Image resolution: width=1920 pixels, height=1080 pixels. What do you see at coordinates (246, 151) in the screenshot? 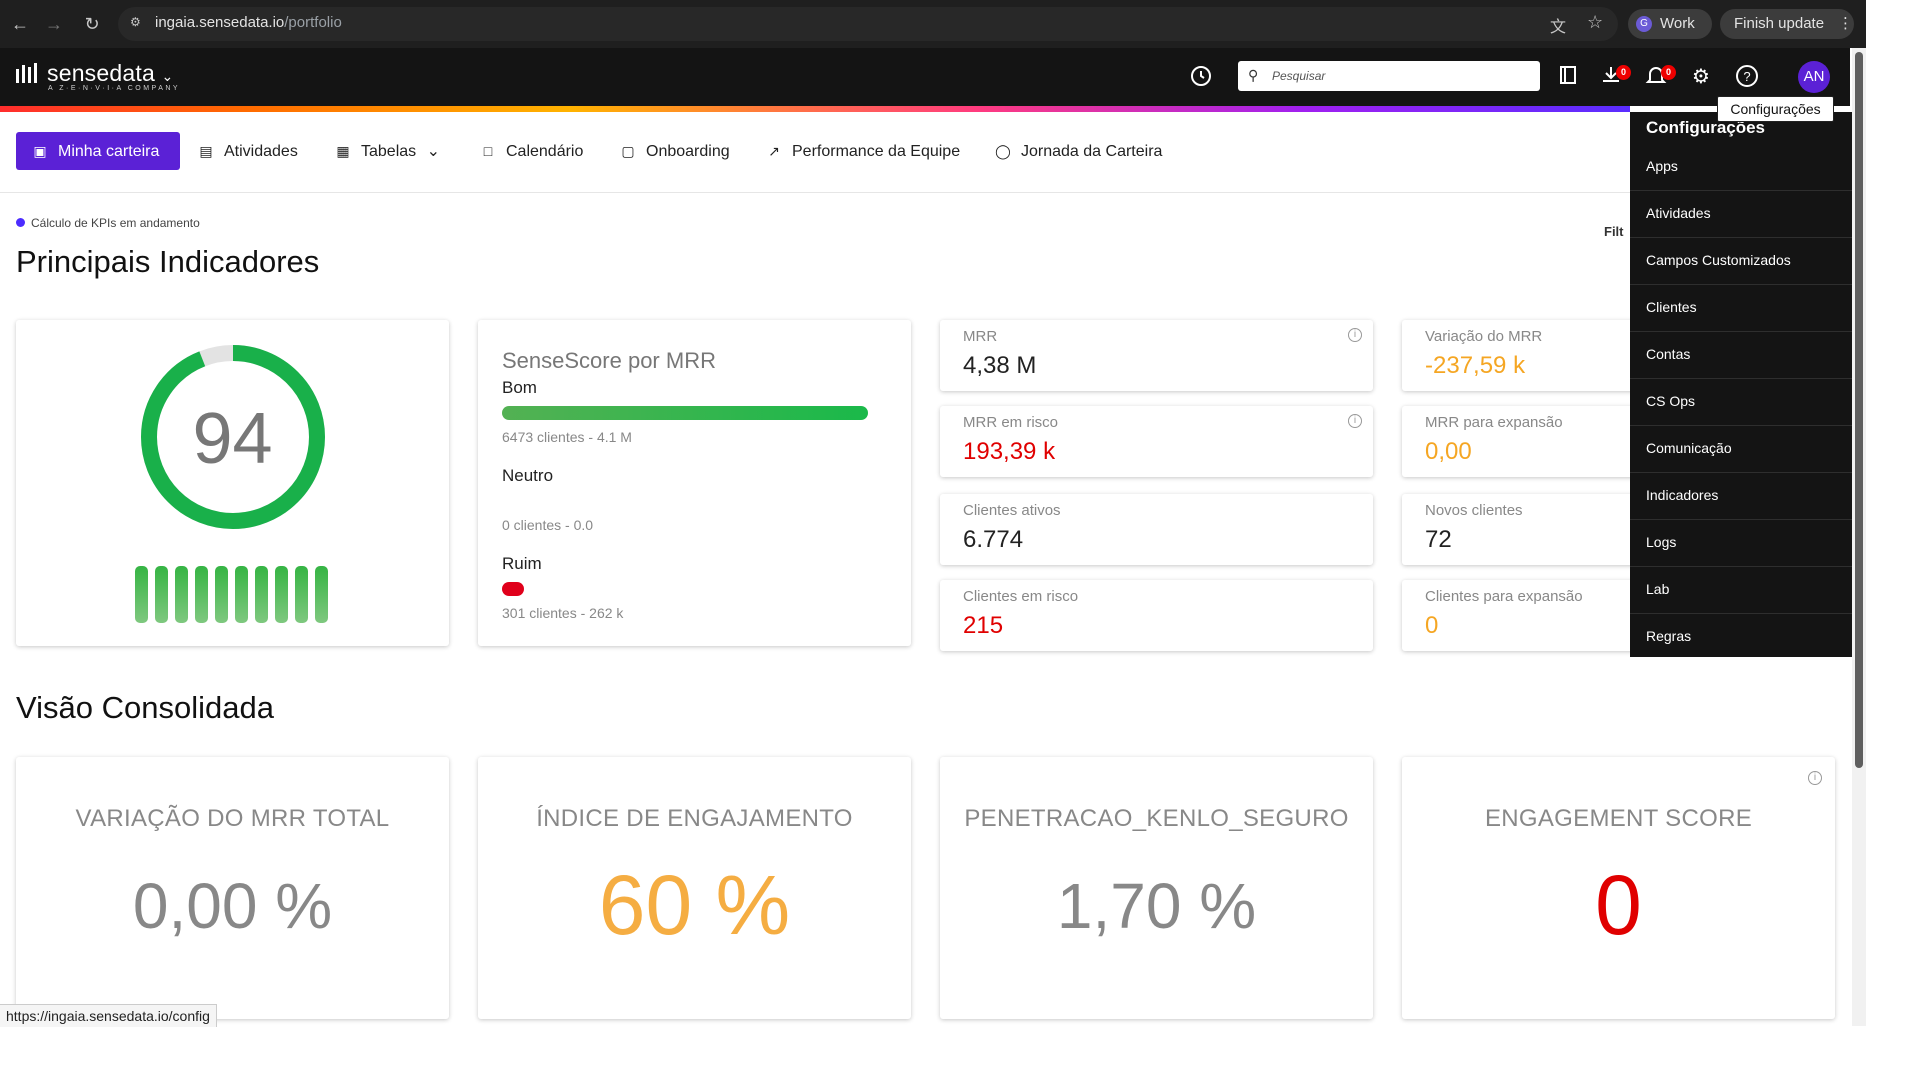
I see `nav-atividades: ▤ Atividades` at bounding box center [246, 151].